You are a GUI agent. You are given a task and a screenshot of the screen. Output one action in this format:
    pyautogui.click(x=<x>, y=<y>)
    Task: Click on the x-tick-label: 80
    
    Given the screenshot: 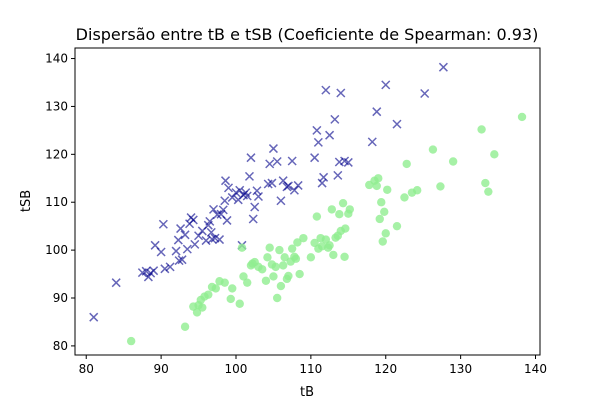 What is the action you would take?
    pyautogui.click(x=86, y=369)
    